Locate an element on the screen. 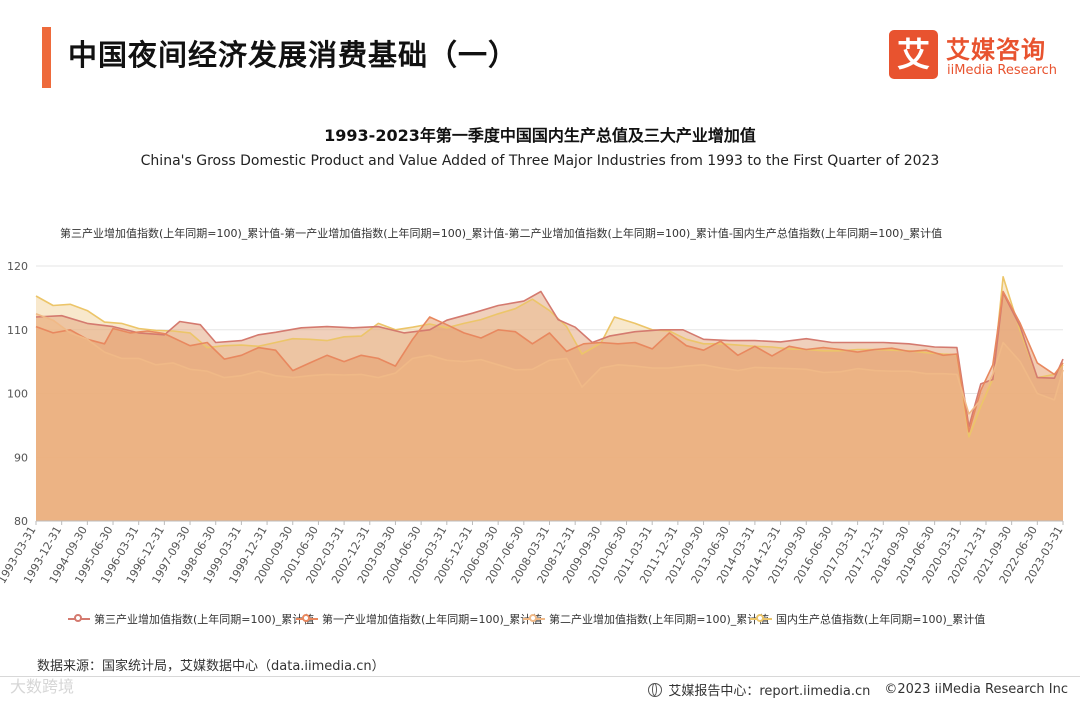 The height and width of the screenshot is (702, 1080). brand-logo: 艾 艾媒咨询 iiMedia Research is located at coordinates (976, 56).